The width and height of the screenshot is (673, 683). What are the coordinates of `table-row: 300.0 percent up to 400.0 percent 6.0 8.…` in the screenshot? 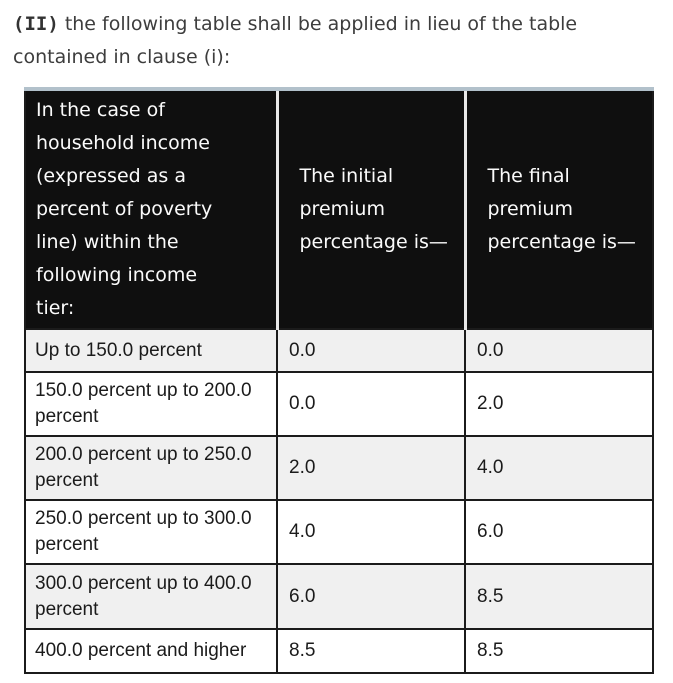 It's located at (339, 596).